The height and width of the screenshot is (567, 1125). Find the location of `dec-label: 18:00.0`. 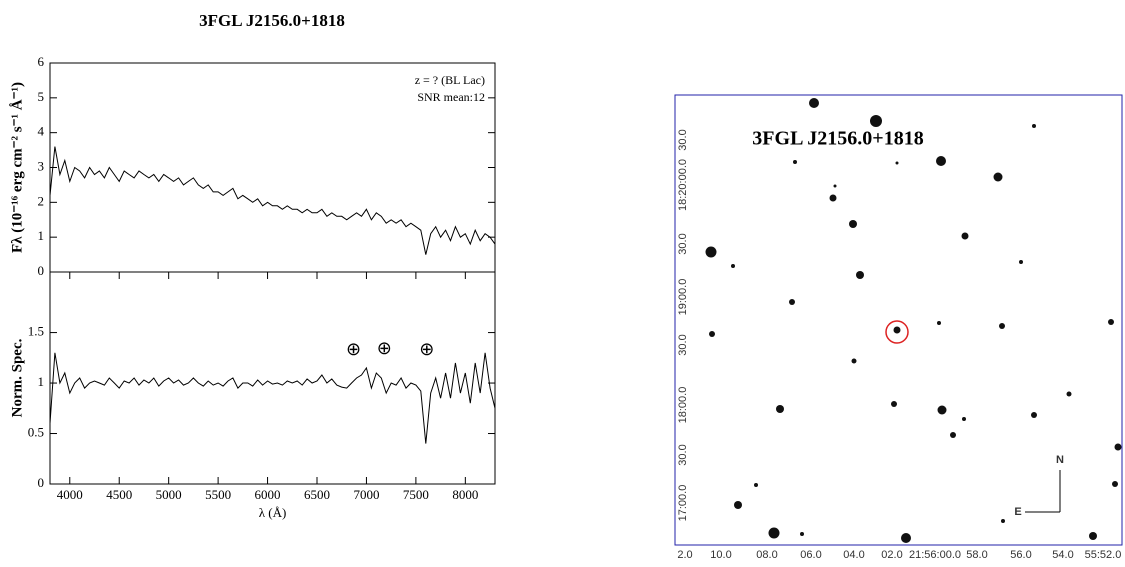

dec-label: 18:00.0 is located at coordinates (683, 405).